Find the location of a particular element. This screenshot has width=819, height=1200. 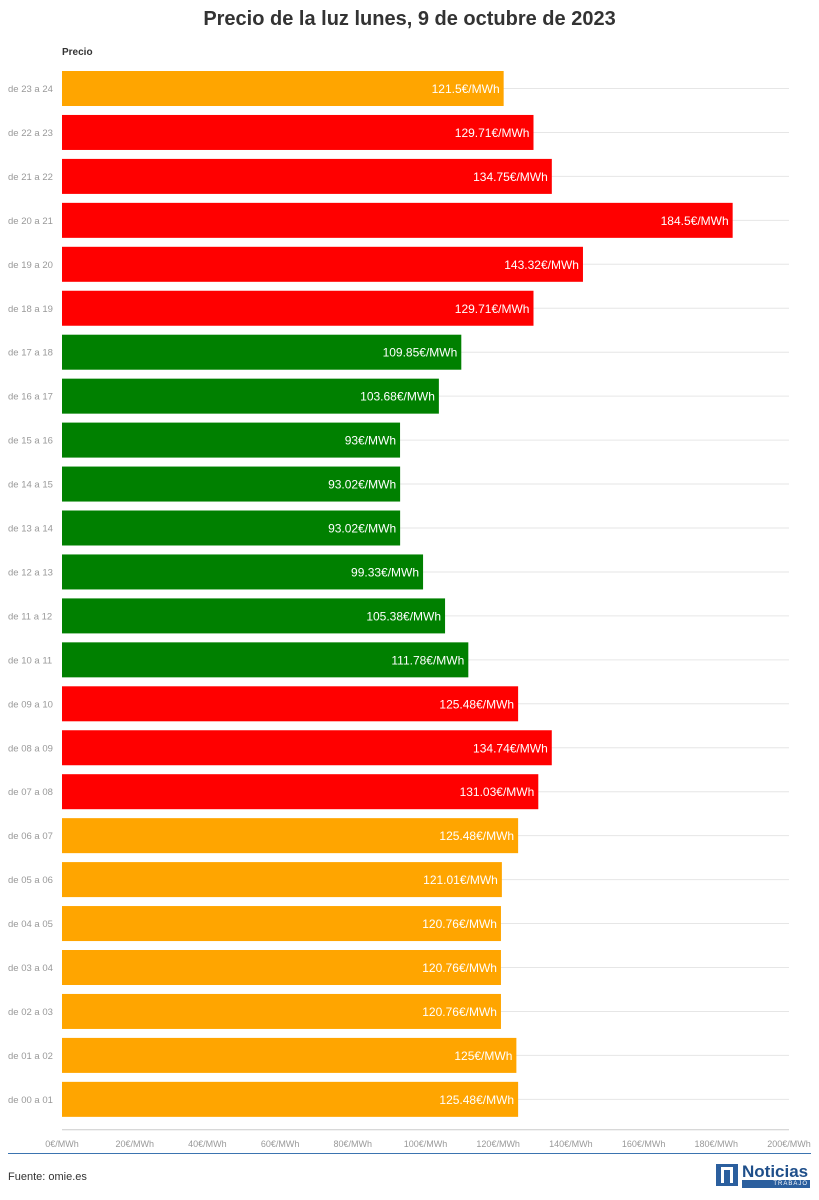

category-label: de 19 a 20 is located at coordinates (30, 265).